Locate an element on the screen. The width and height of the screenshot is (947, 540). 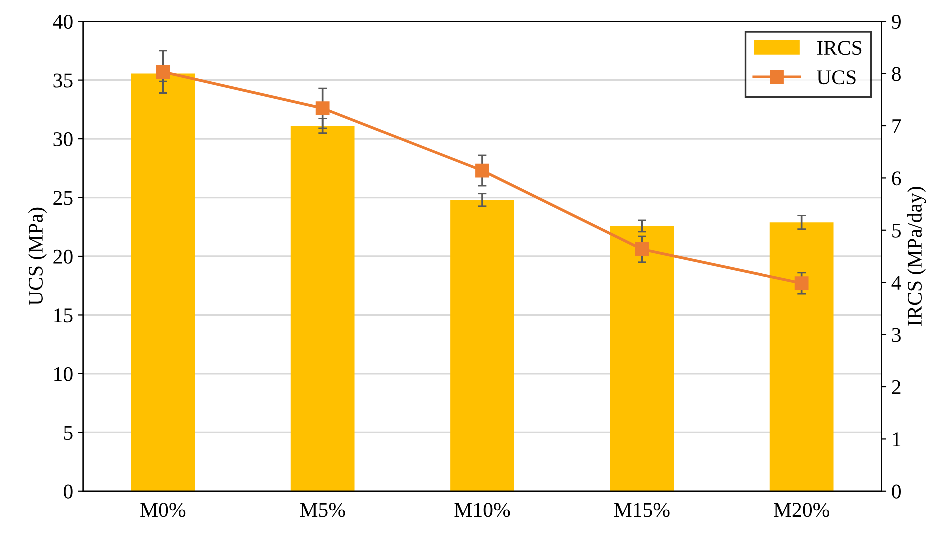
y2-tick-label: 6 is located at coordinates (897, 179).